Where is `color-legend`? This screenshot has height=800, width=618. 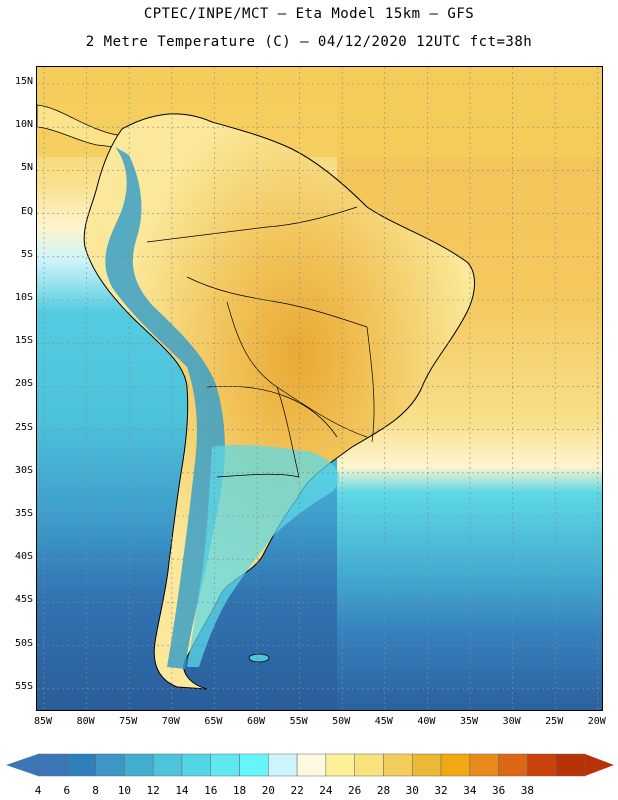
color-legend is located at coordinates (310, 765).